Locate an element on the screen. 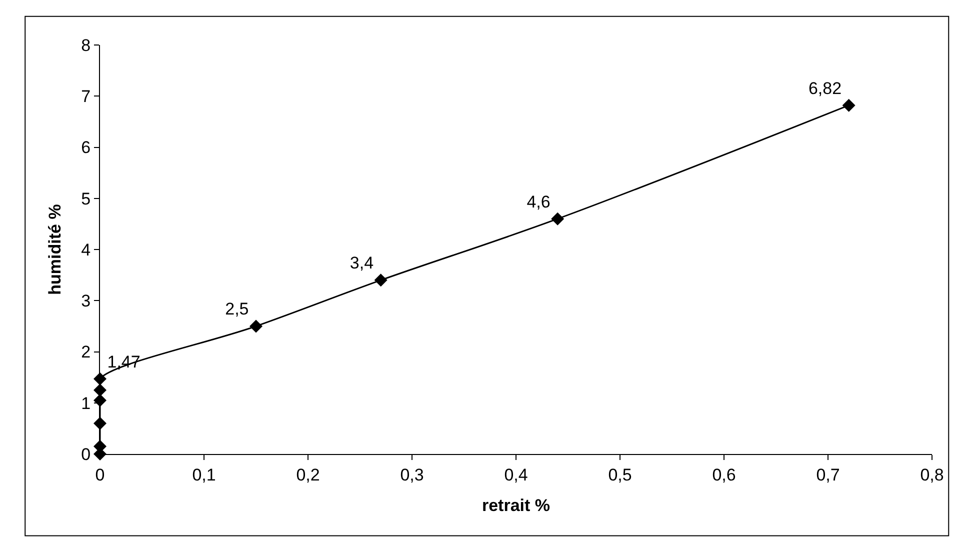  x-tick-label: 0,6 is located at coordinates (724, 474).